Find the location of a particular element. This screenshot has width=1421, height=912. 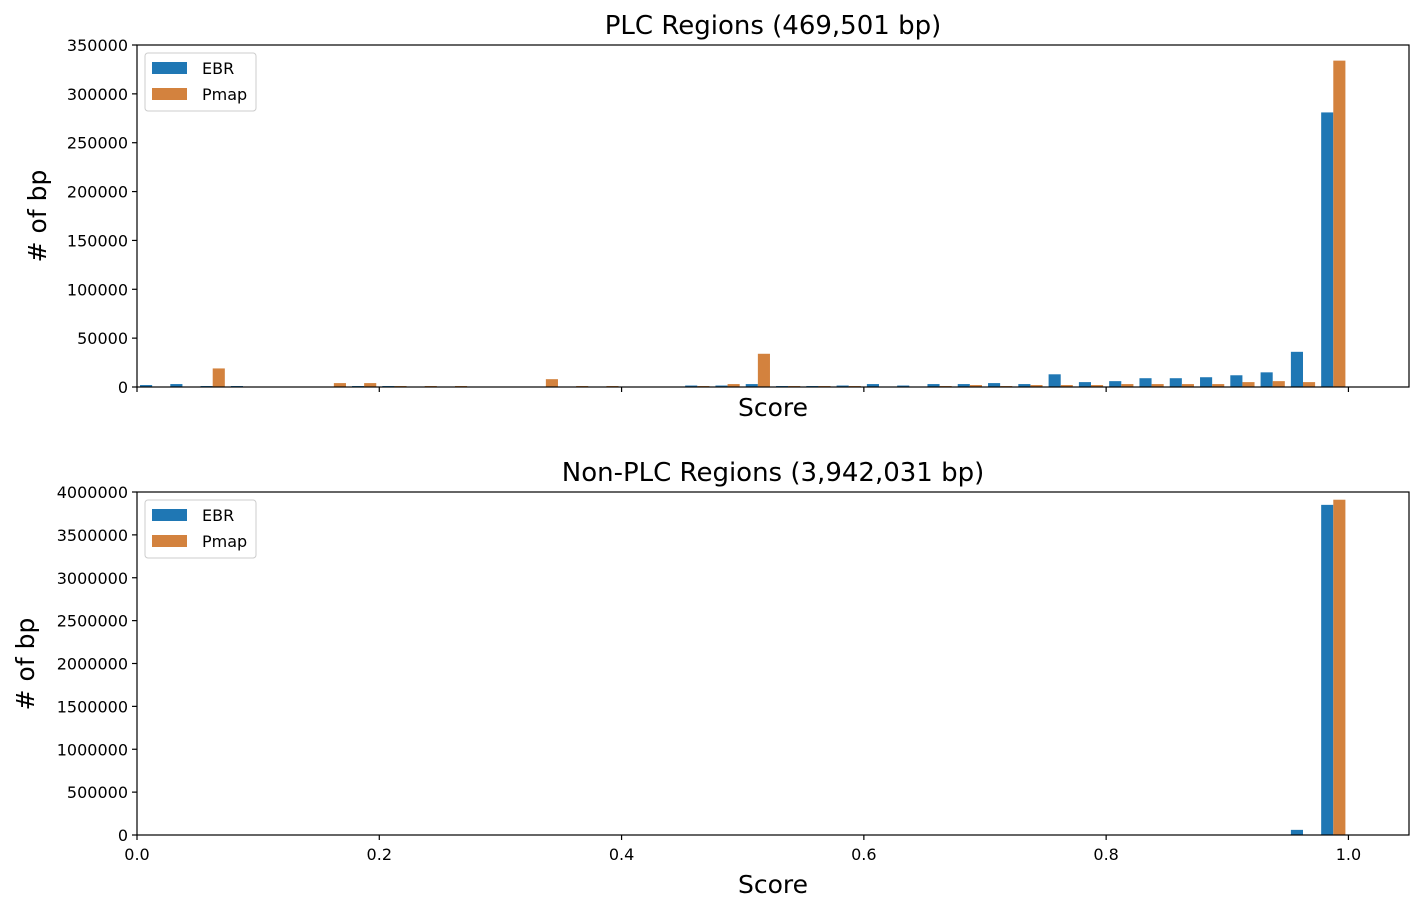

y-tick-label: 3500000 is located at coordinates (92, 535).